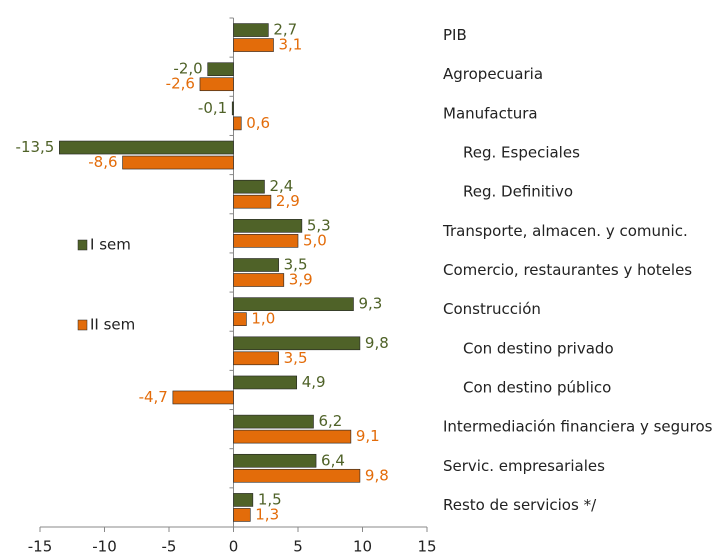  Describe the element at coordinates (298, 545) in the screenshot. I see `x-tick-label: 5` at that location.